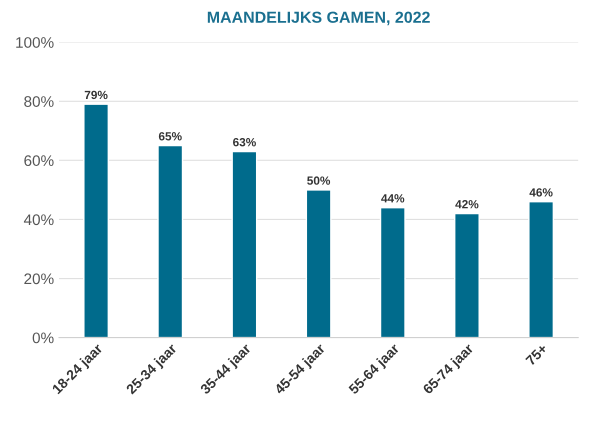  What do you see at coordinates (319, 19) in the screenshot?
I see `chart-title: MAANDELIJKS GAMEN, 2022` at bounding box center [319, 19].